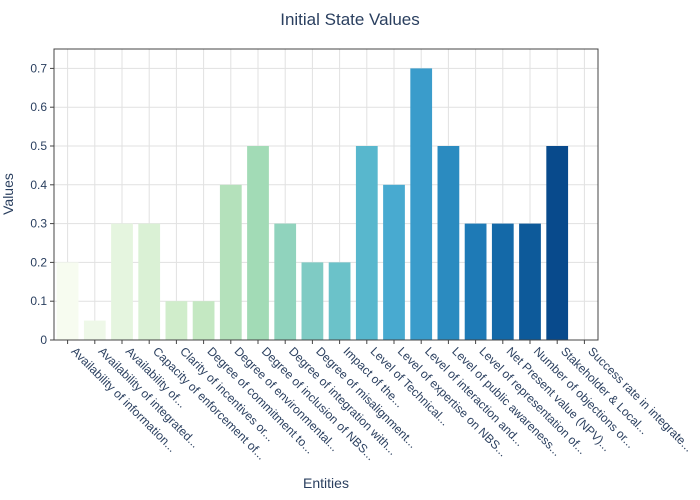 This screenshot has height=500, width=700. Describe the element at coordinates (38, 262) in the screenshot. I see `y-tick-label: 0.2` at that location.